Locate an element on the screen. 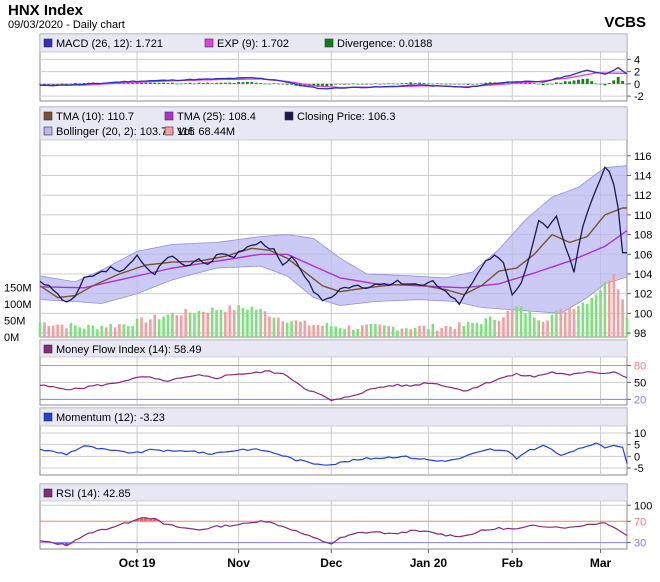 This screenshot has height=582, width=660. macd-ytick-label-3: -2 is located at coordinates (639, 97).